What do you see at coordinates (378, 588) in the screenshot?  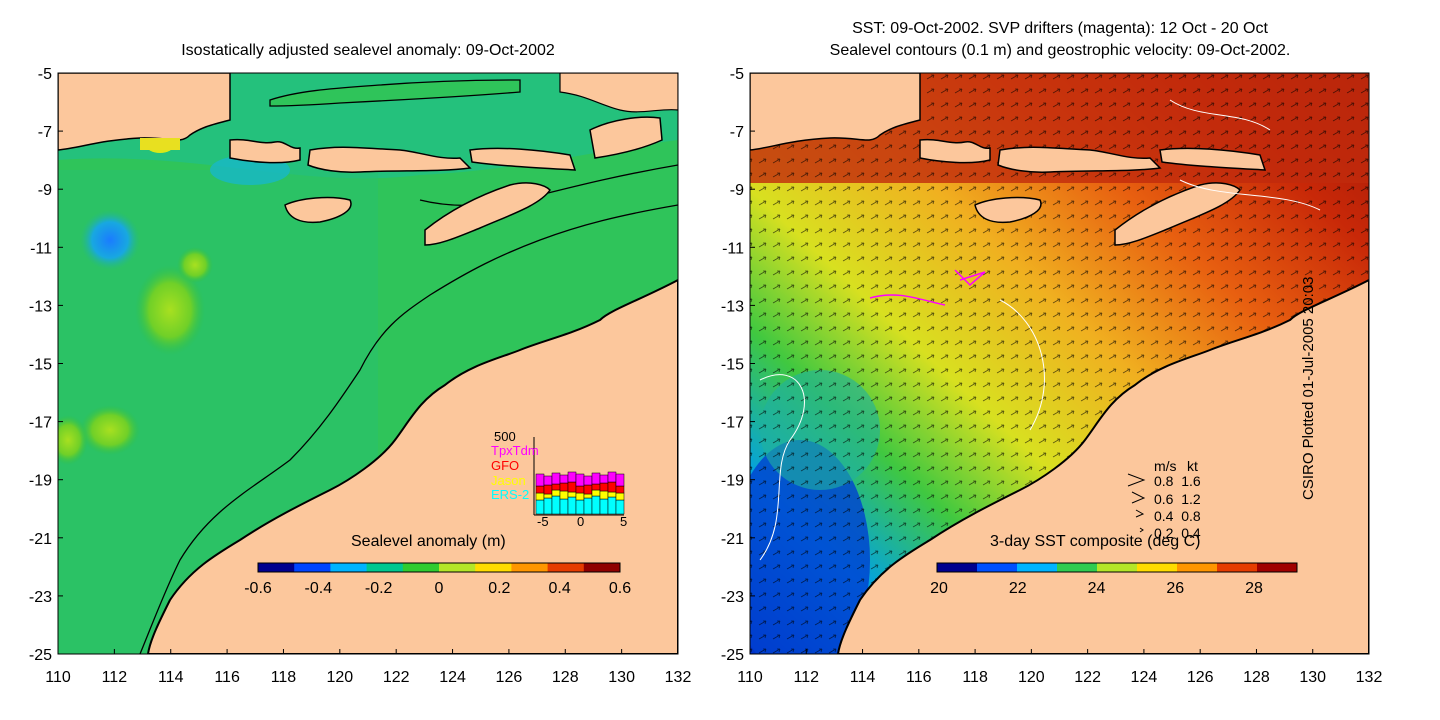 I see `colorbar-tick-label: -0.2` at bounding box center [378, 588].